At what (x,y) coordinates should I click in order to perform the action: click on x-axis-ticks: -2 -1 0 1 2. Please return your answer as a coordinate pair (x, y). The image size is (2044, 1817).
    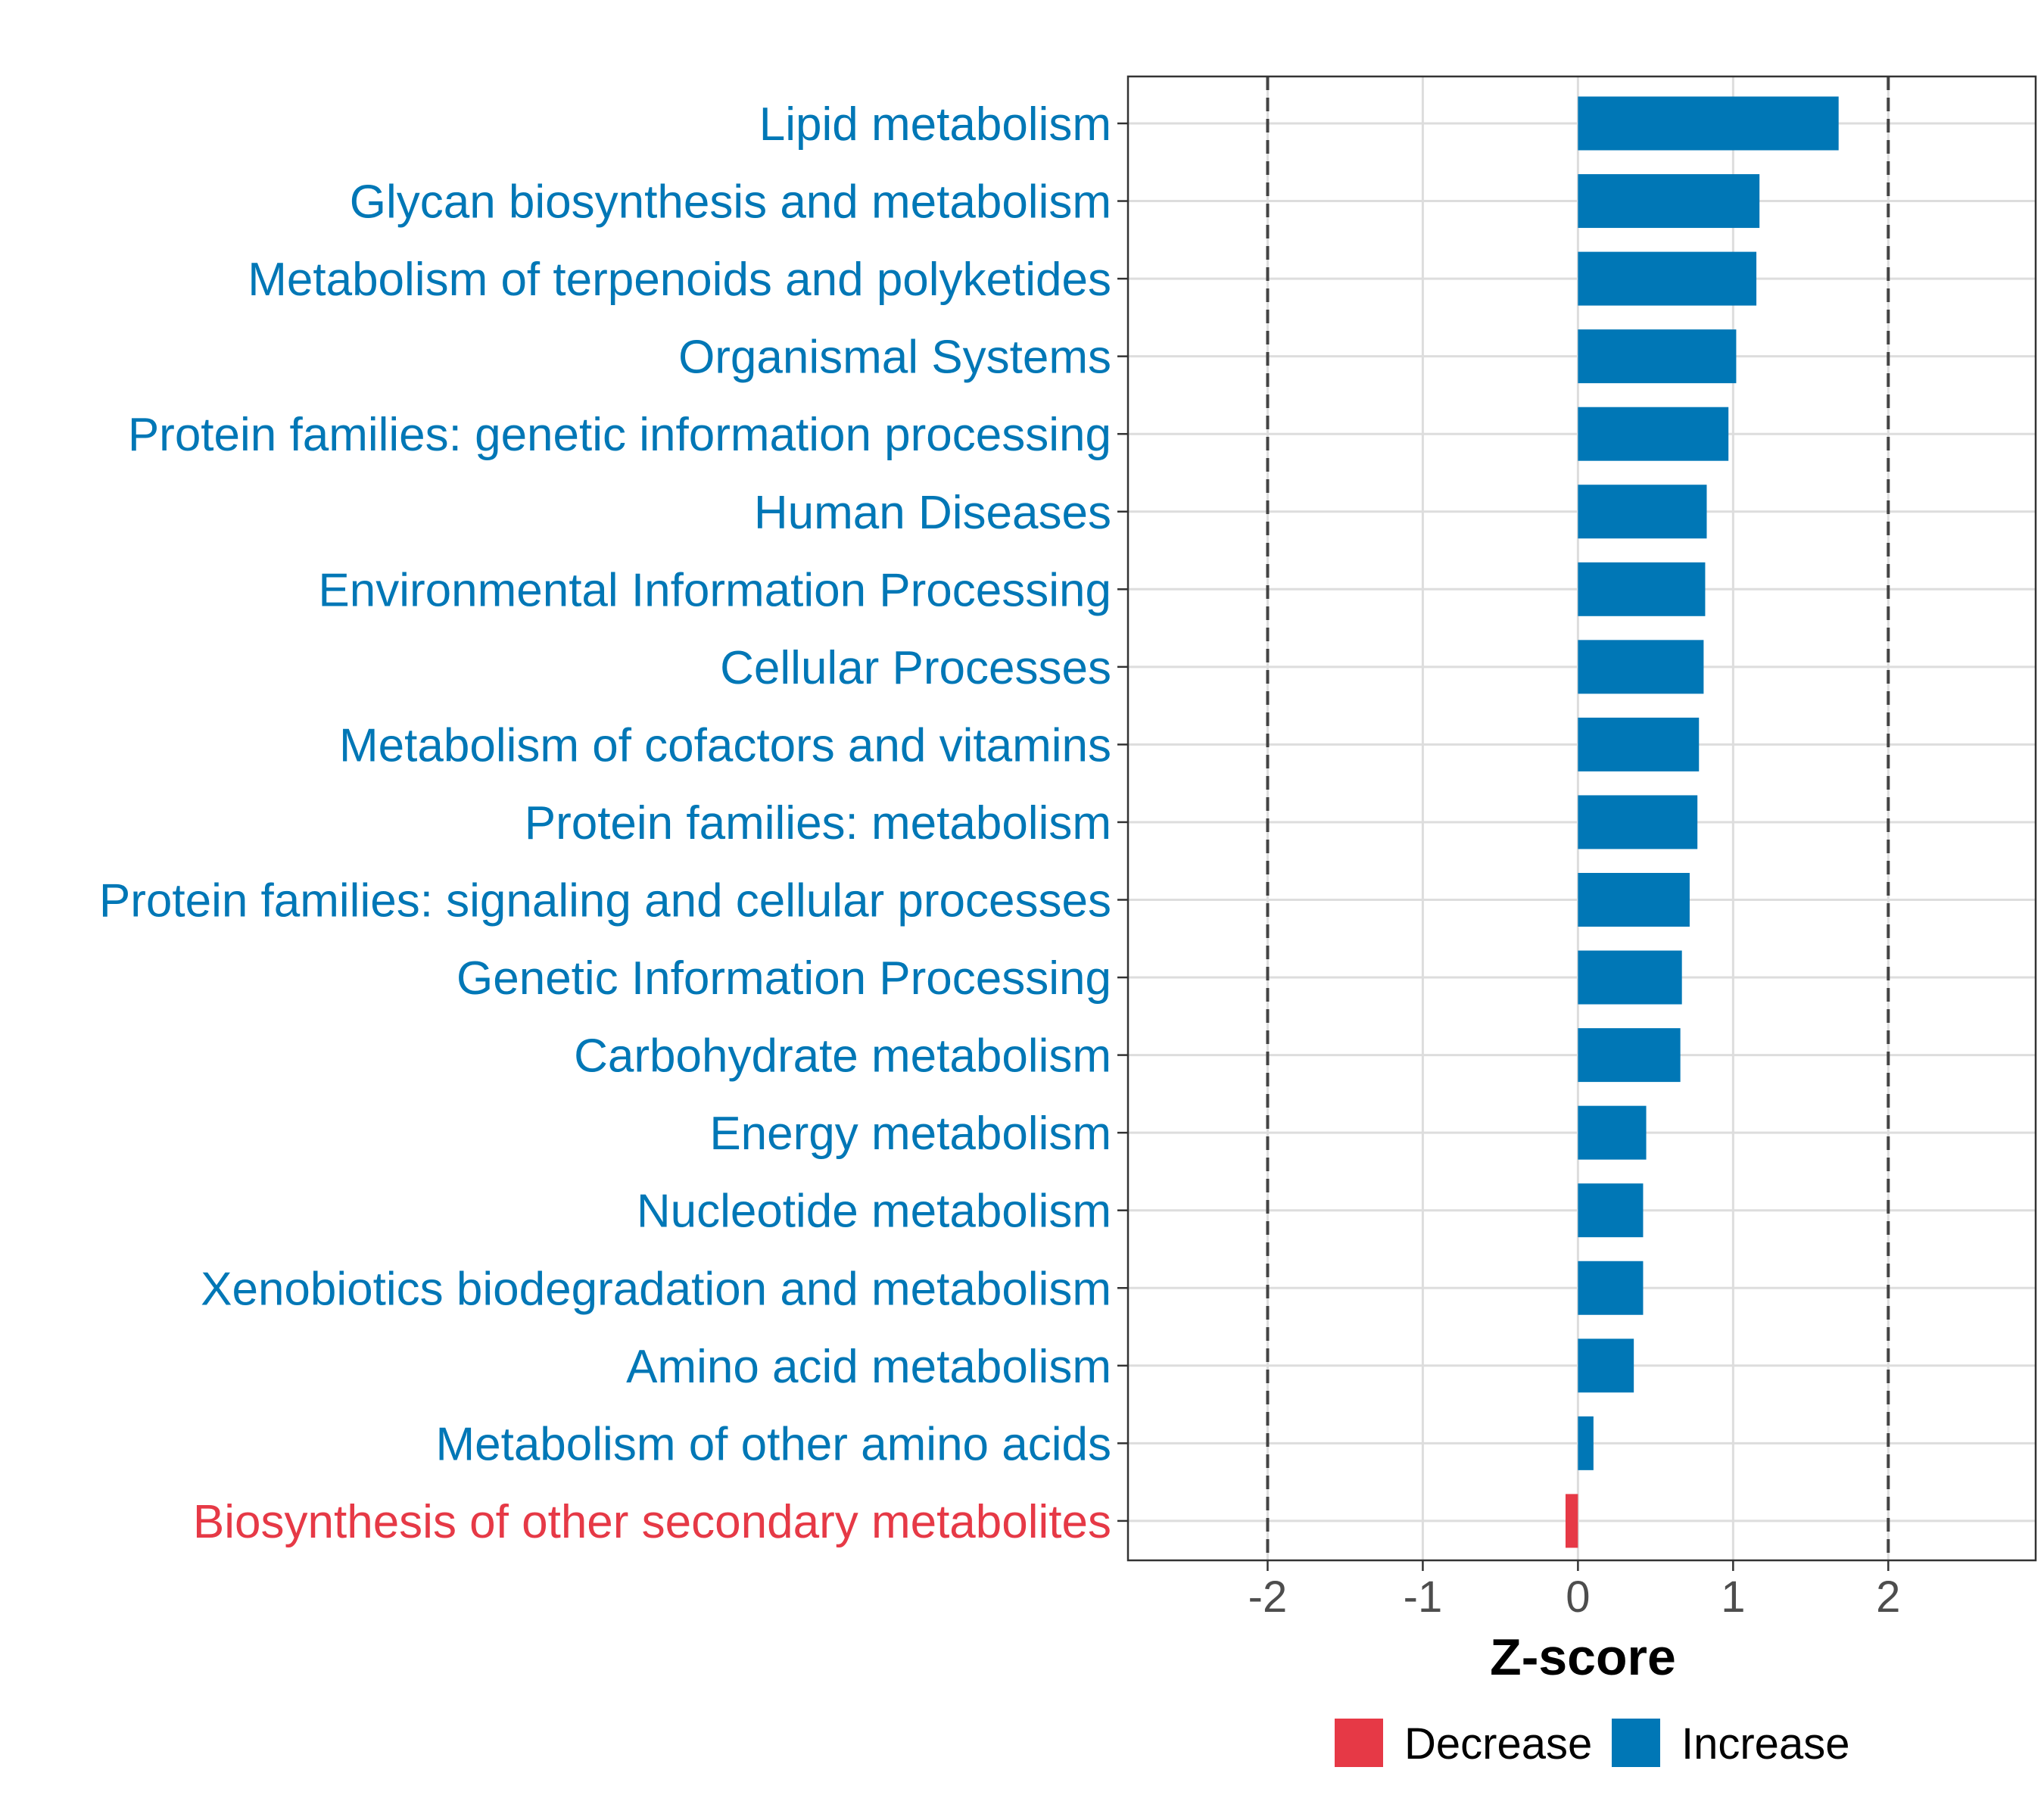
    Looking at the image, I should click on (1574, 1591).